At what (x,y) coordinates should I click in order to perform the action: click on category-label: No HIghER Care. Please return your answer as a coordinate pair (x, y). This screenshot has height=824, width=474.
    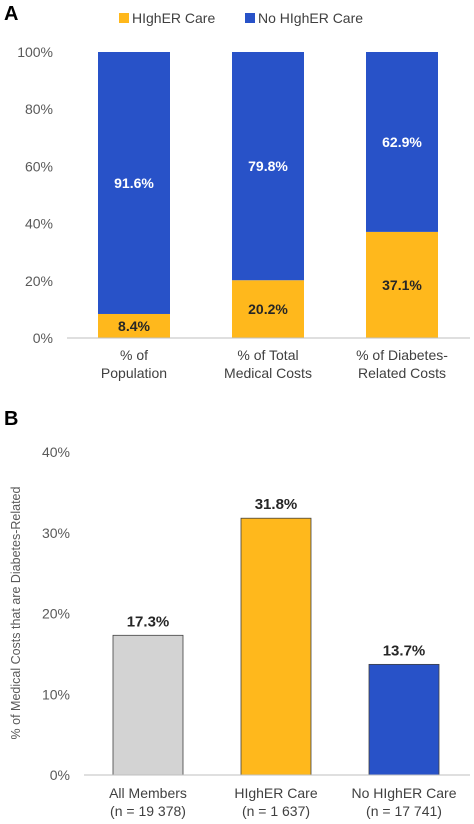
    Looking at the image, I should click on (403, 793).